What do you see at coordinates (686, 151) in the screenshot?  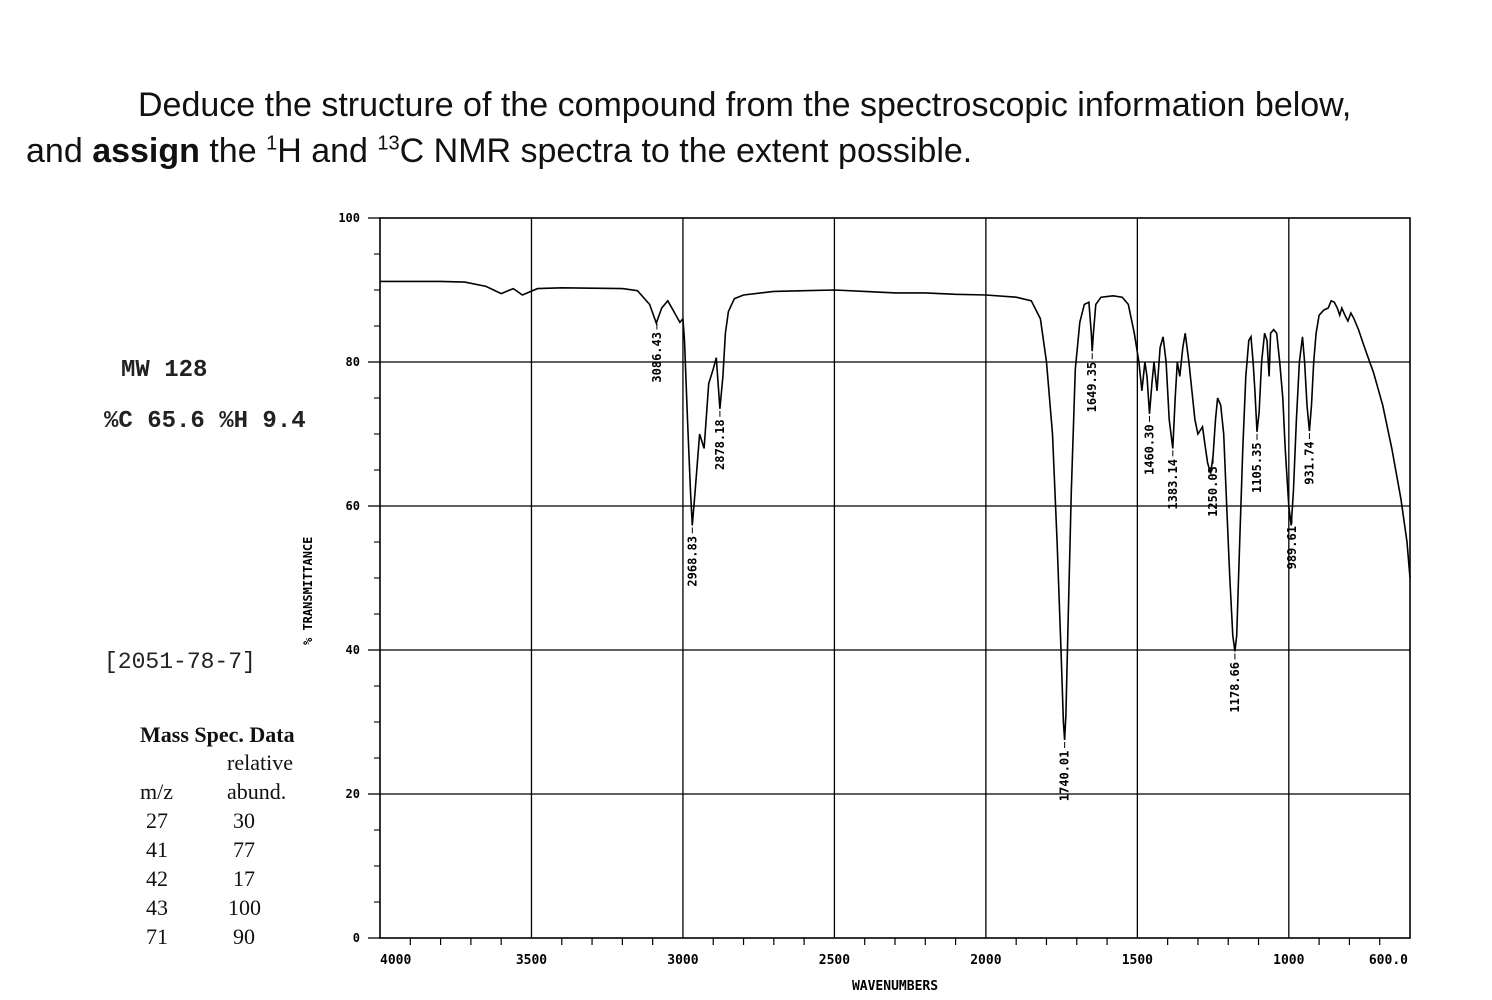 I see `prompt-text: C NMR spectra to the extent possible.` at bounding box center [686, 151].